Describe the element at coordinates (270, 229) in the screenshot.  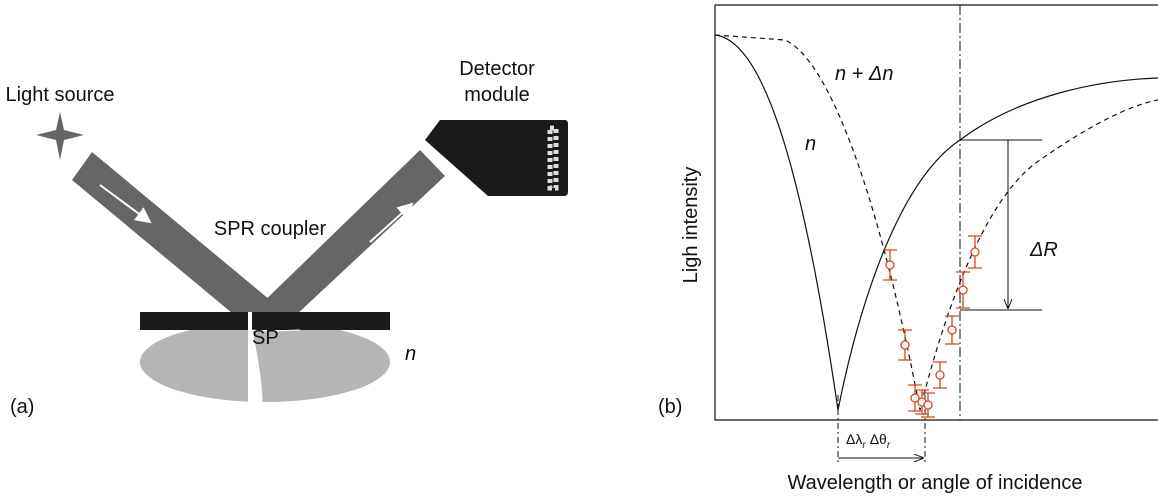
I see `coupler-label: SPR coupler` at that location.